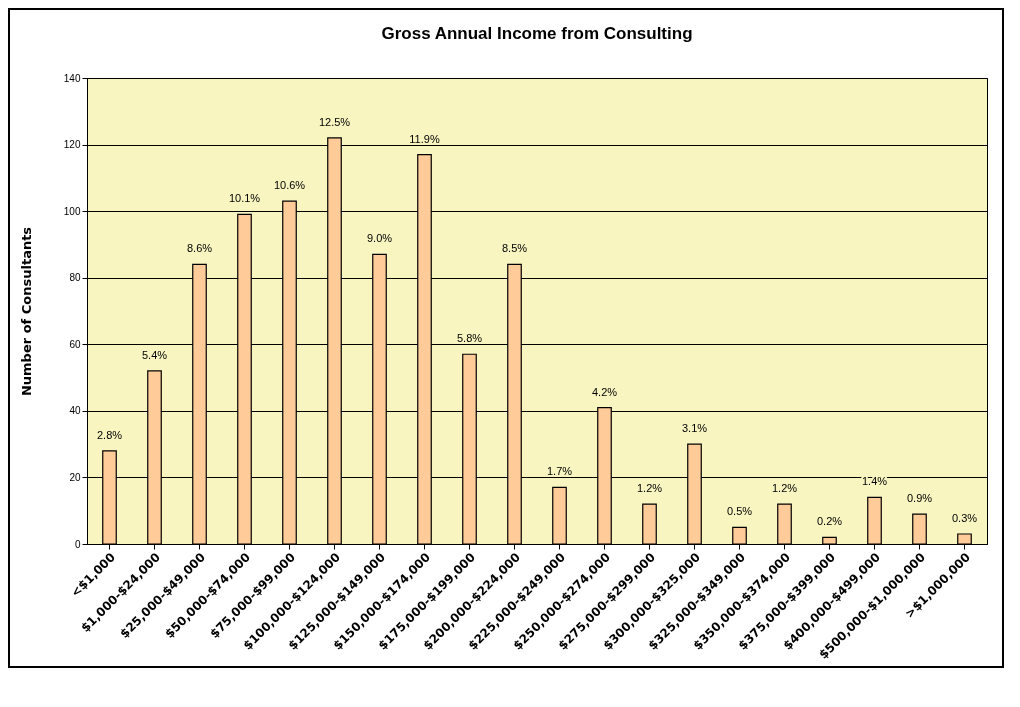 The width and height of the screenshot is (1020, 707). I want to click on y-tick-label: 120, so click(72, 145).